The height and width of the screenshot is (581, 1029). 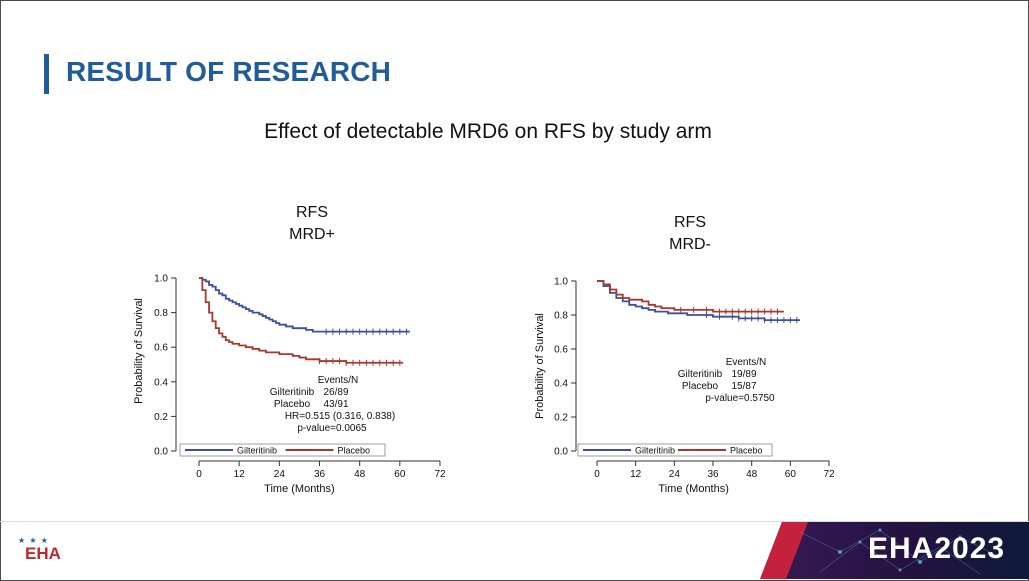 I want to click on eha2023-banner, so click(x=894, y=550).